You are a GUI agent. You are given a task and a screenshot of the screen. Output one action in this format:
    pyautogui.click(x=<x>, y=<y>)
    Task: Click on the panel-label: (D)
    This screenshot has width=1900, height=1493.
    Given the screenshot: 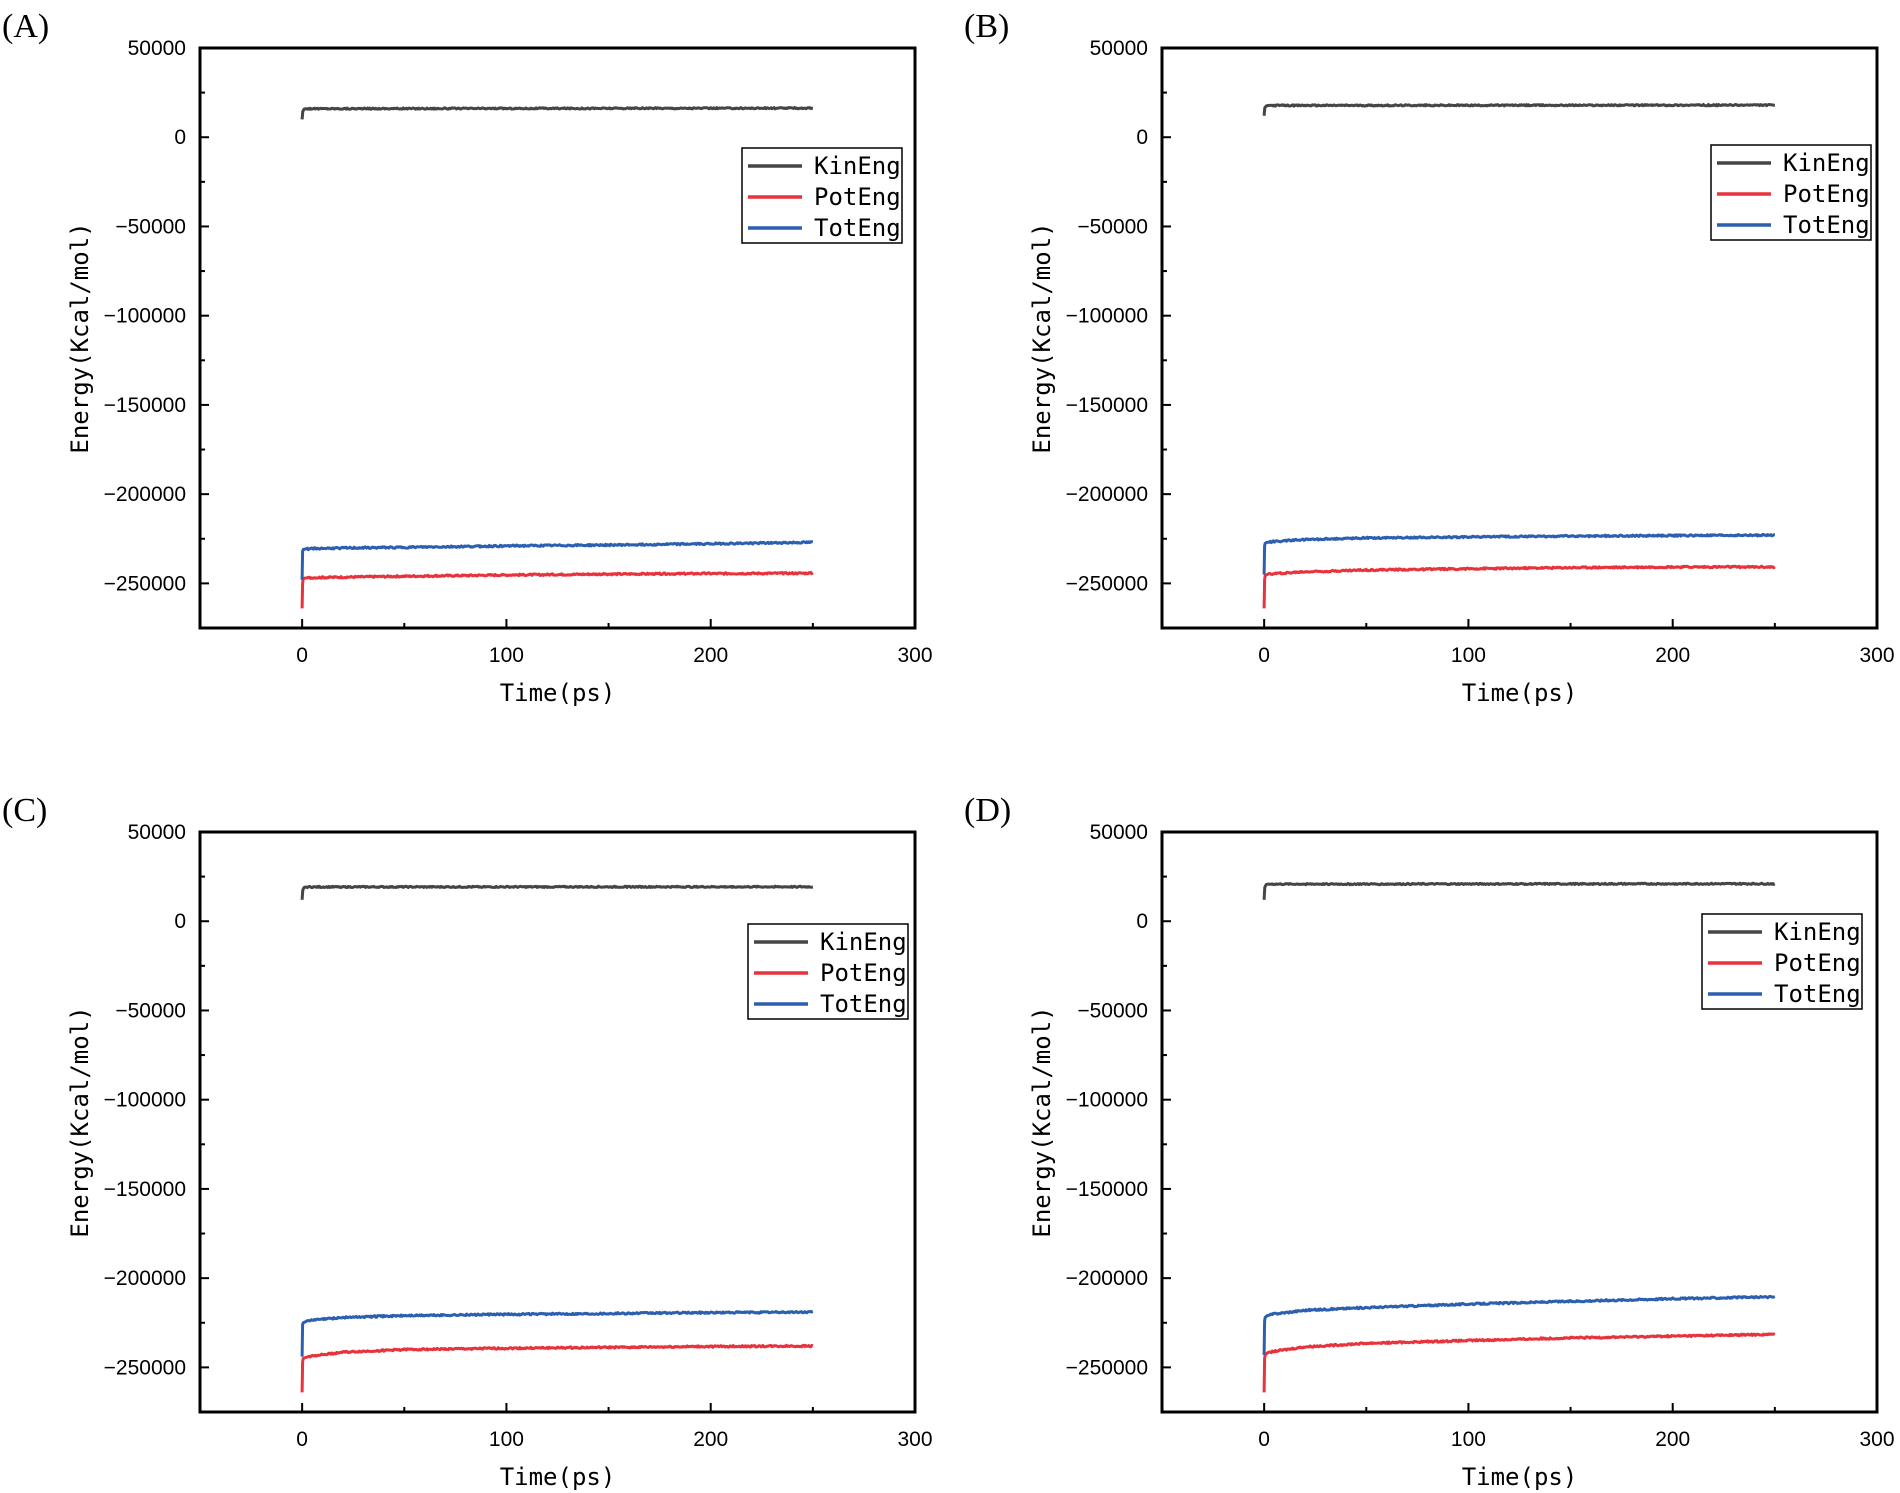 What is the action you would take?
    pyautogui.click(x=987, y=810)
    